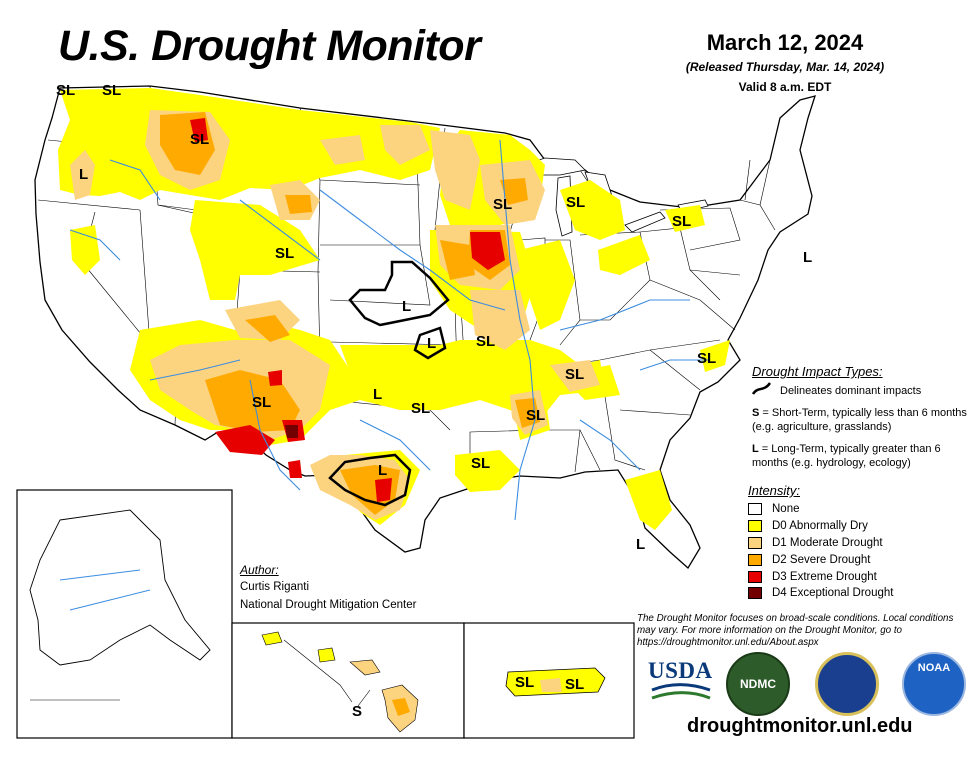 This screenshot has height=757, width=980. Describe the element at coordinates (756, 413) in the screenshot. I see `impact-s-letter: S` at that location.